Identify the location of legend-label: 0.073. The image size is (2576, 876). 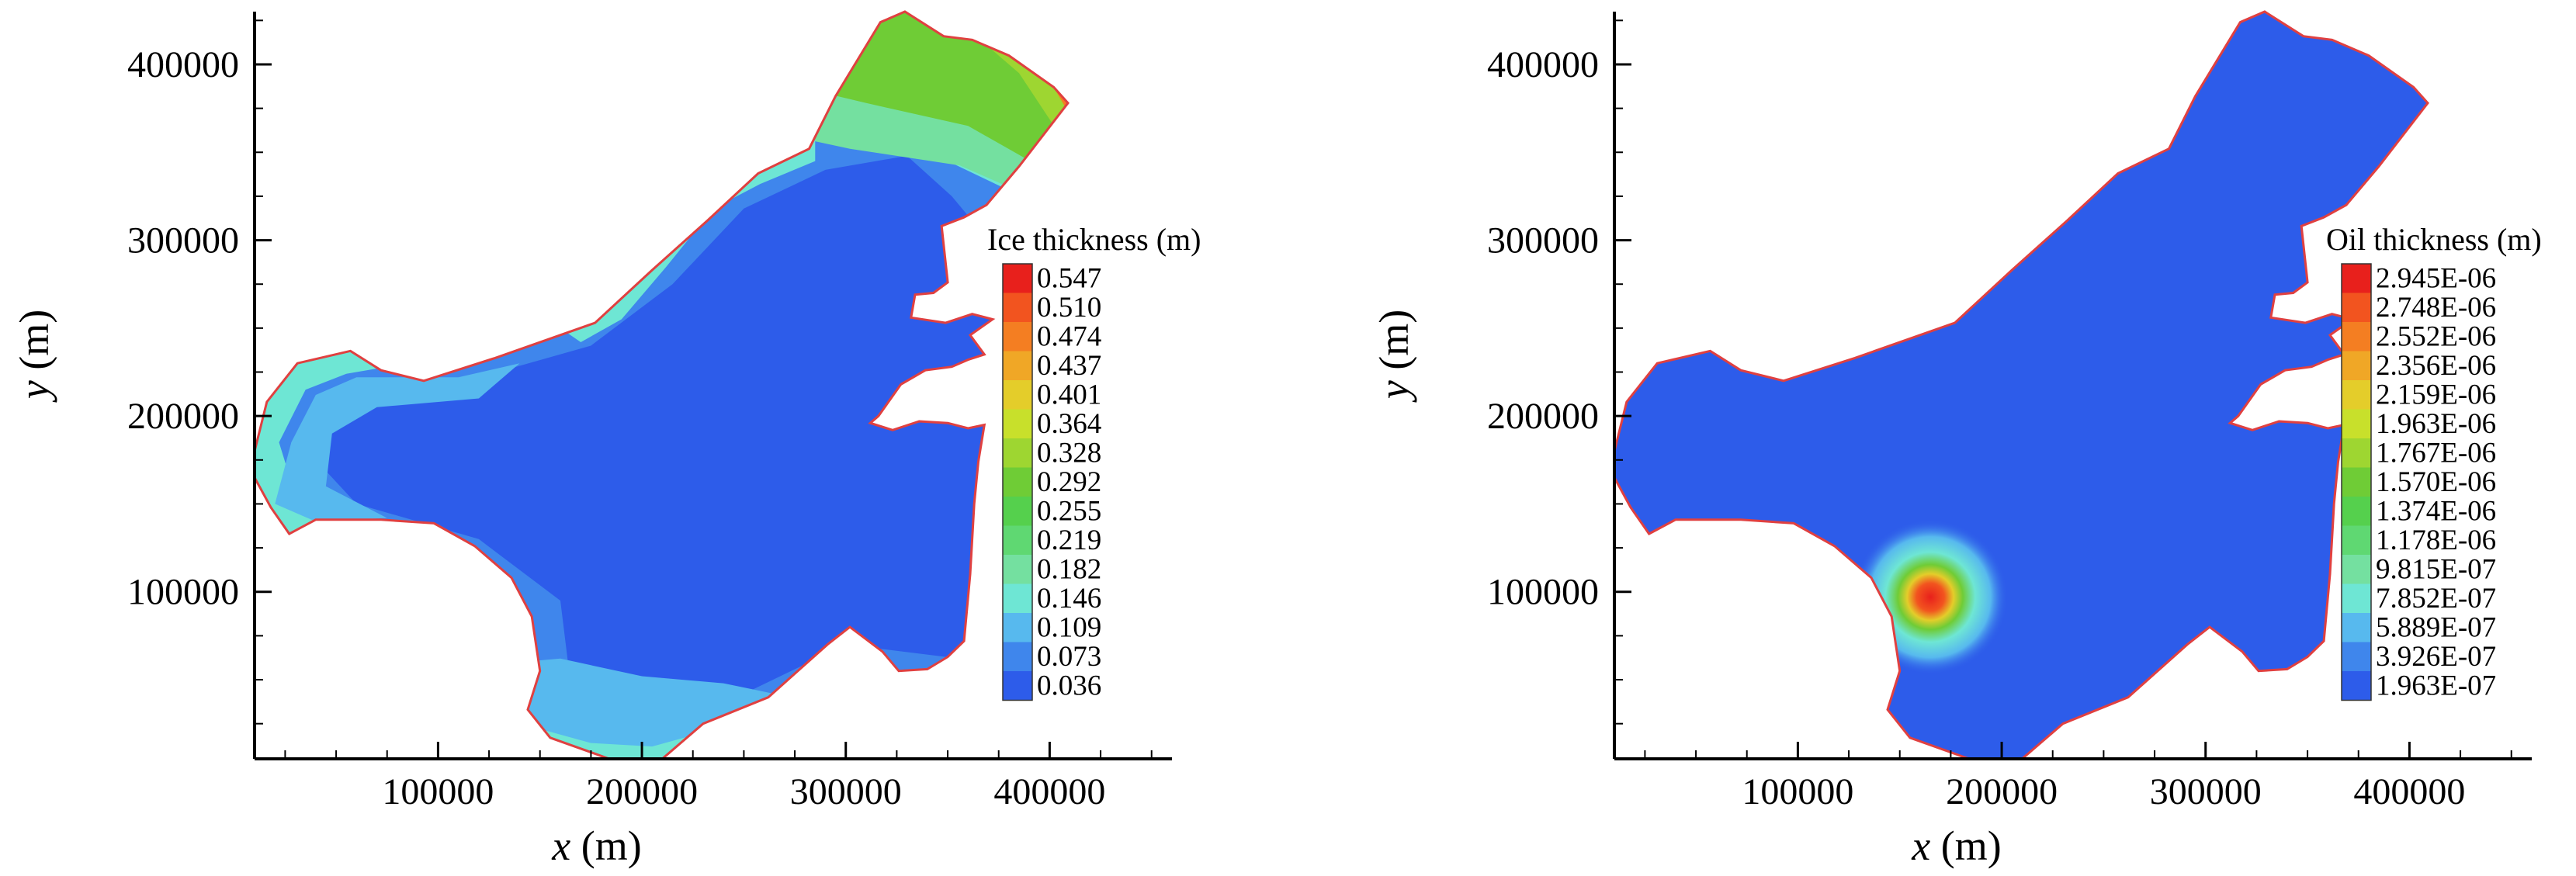
(1069, 657).